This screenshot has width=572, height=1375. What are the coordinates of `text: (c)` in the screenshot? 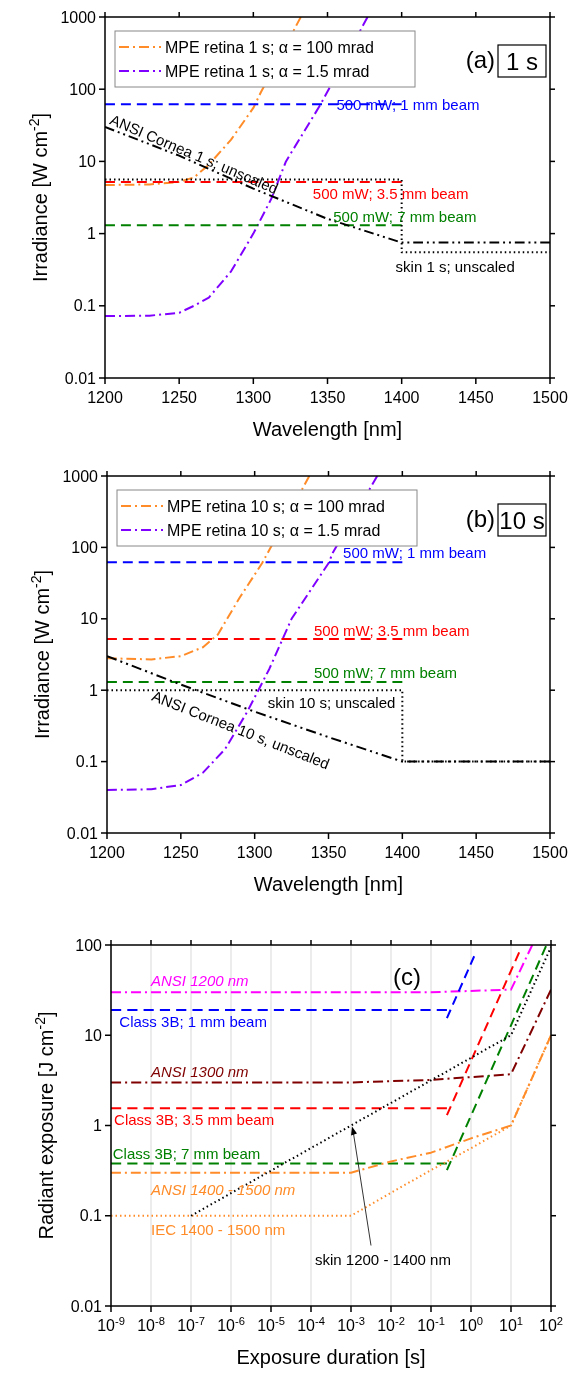 It's located at (407, 976).